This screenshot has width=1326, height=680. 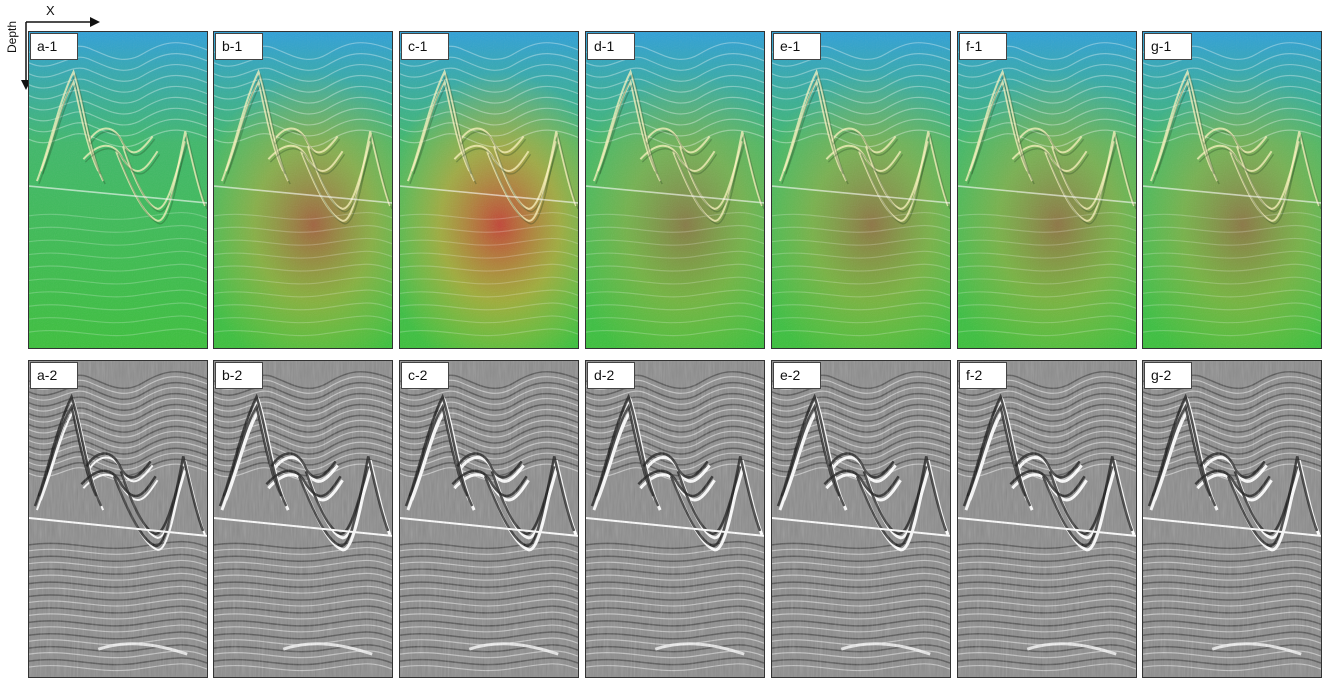 I want to click on image-panel-c-2: c-2, so click(x=489, y=519).